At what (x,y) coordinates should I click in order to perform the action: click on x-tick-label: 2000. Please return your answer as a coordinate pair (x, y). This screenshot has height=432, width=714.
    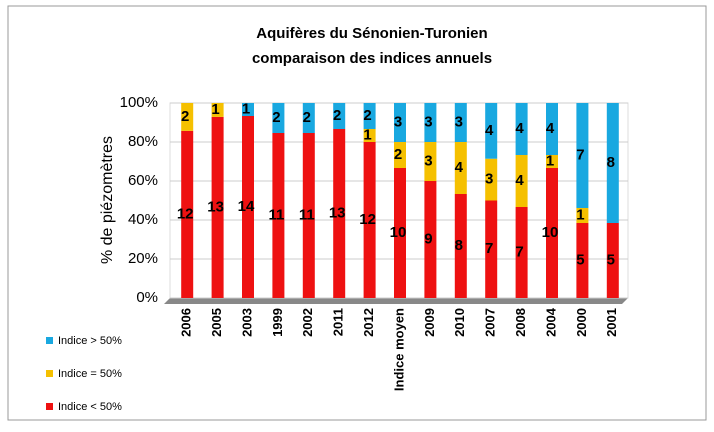
    Looking at the image, I should click on (581, 322).